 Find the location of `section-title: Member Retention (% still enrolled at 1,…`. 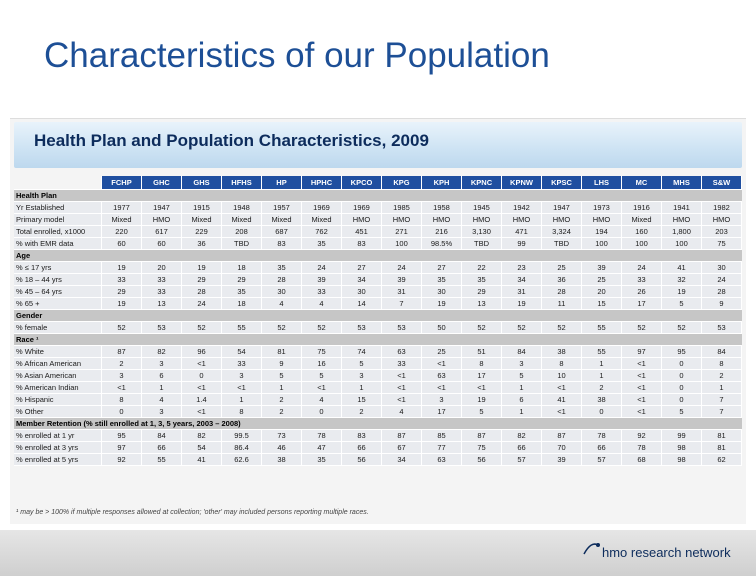

section-title: Member Retention (% still enrolled at 1,… is located at coordinates (378, 424).